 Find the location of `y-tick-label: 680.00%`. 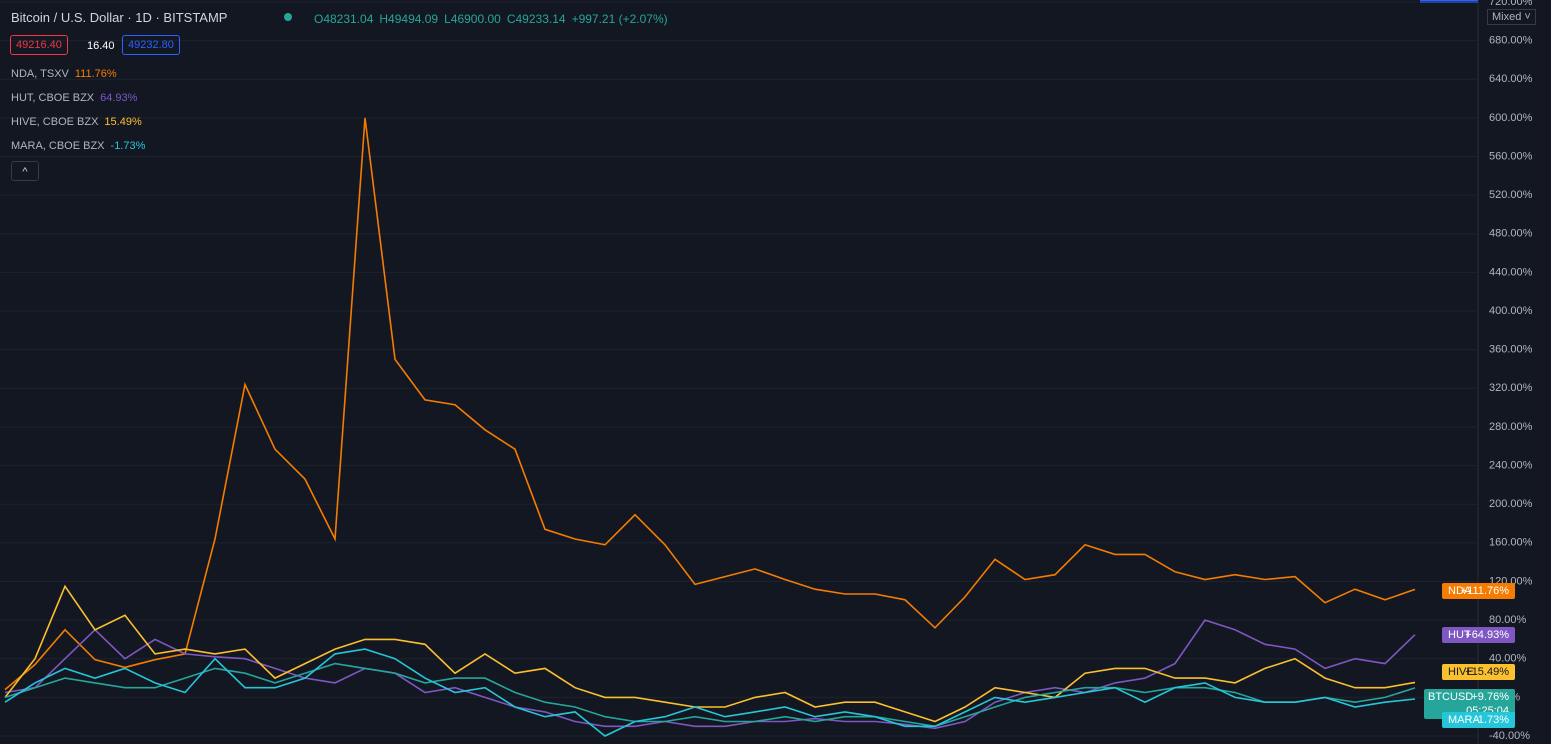

y-tick-label: 680.00% is located at coordinates (1511, 41).